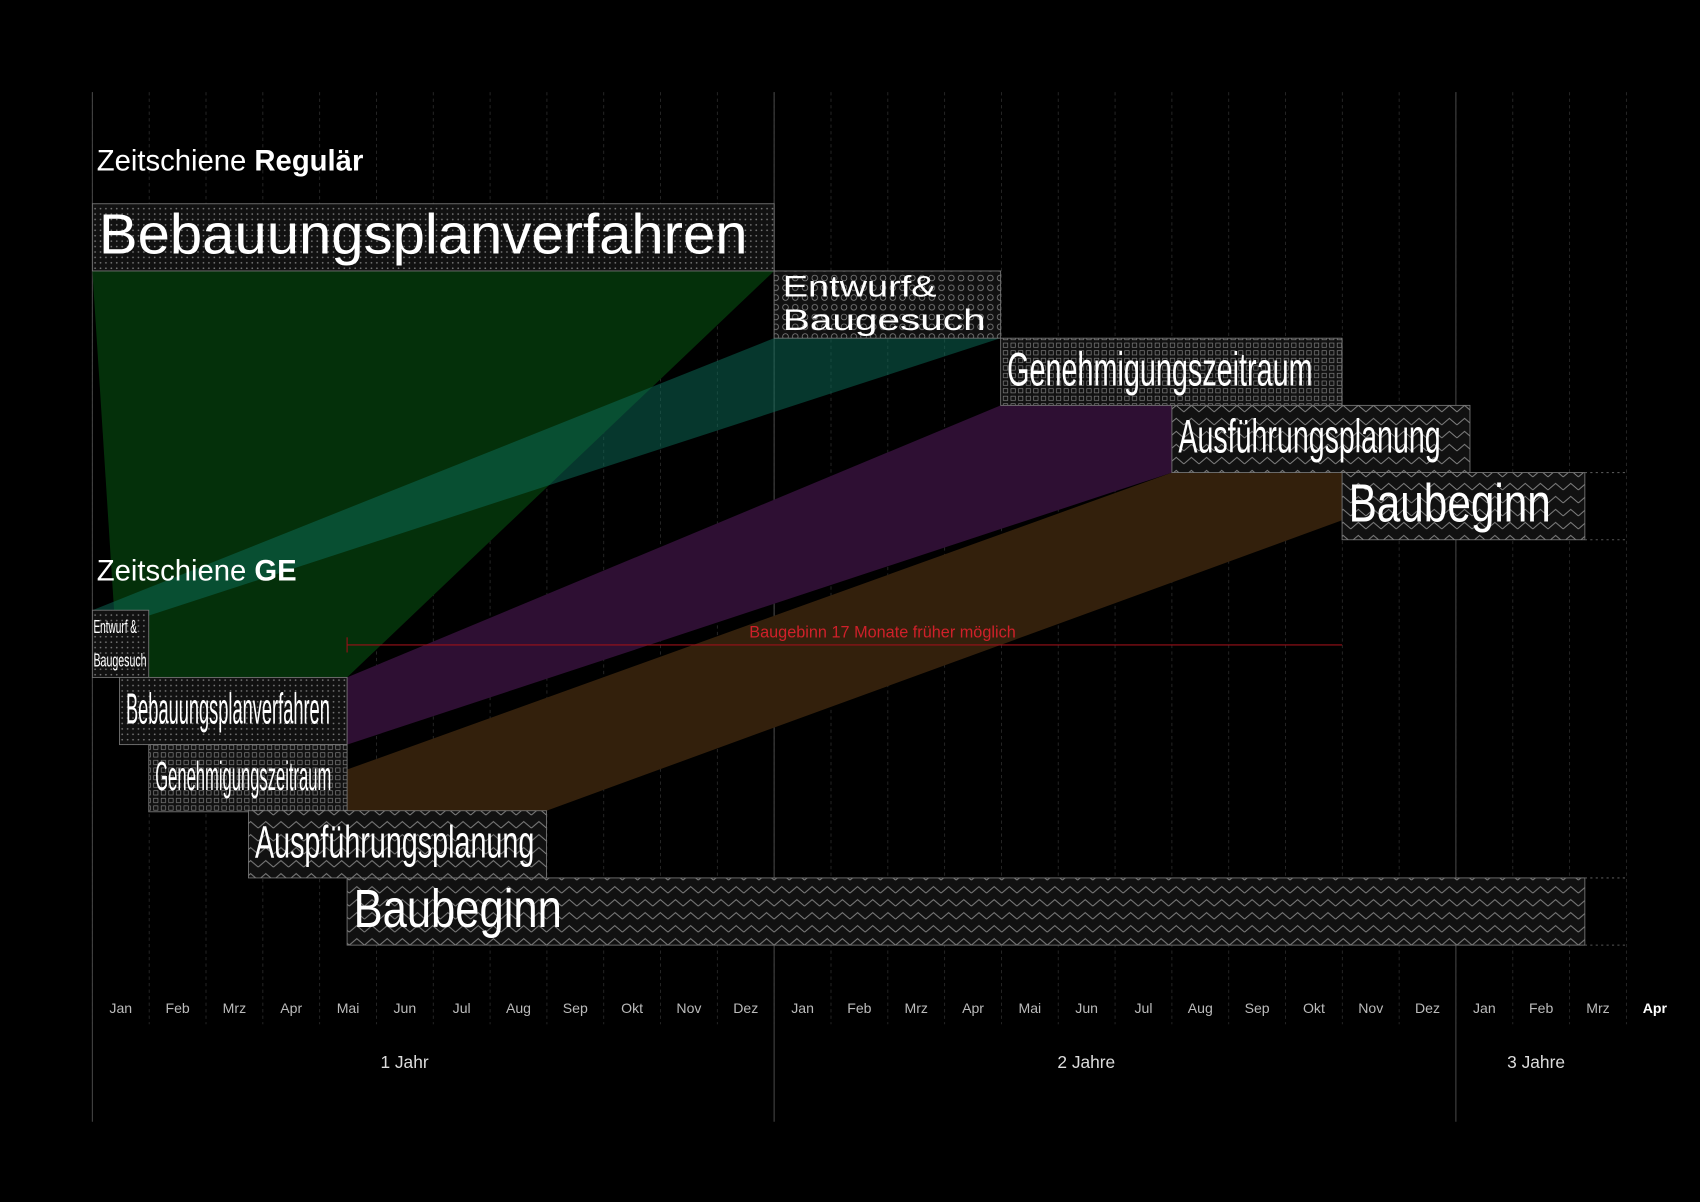 This screenshot has height=1202, width=1700. Describe the element at coordinates (308, 161) in the screenshot. I see `title-bold: Regulär` at that location.